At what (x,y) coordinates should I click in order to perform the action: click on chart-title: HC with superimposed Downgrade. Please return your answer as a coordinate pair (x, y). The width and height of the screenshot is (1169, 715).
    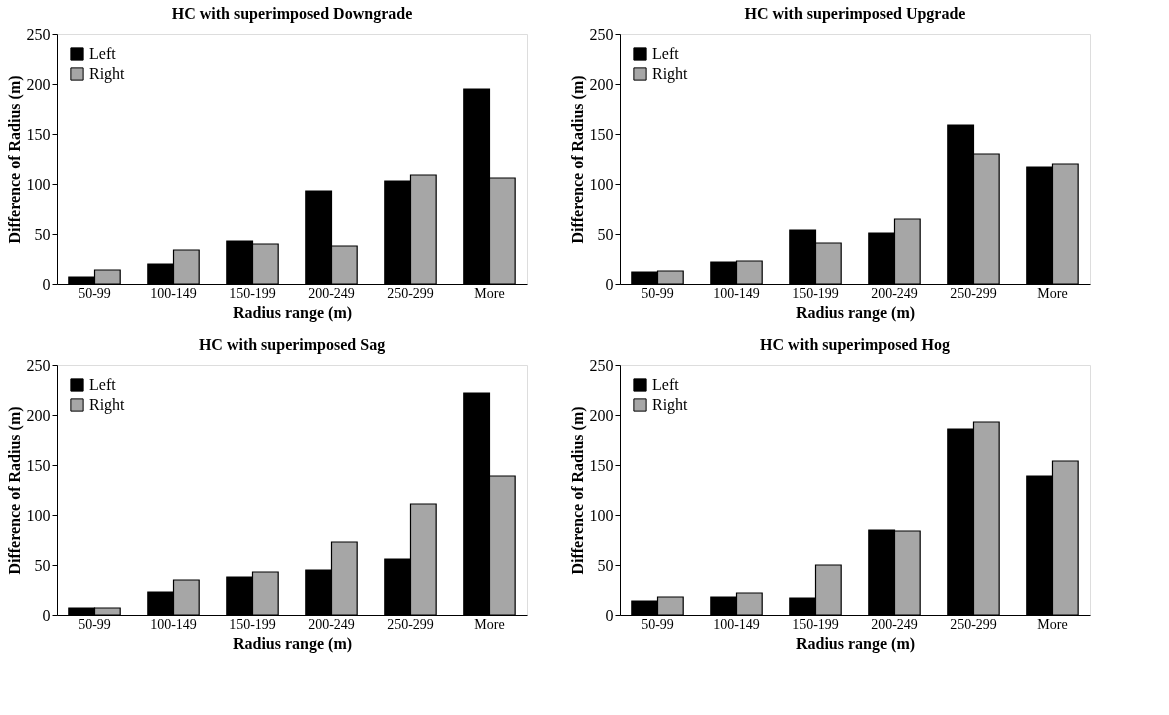
    Looking at the image, I should click on (292, 14).